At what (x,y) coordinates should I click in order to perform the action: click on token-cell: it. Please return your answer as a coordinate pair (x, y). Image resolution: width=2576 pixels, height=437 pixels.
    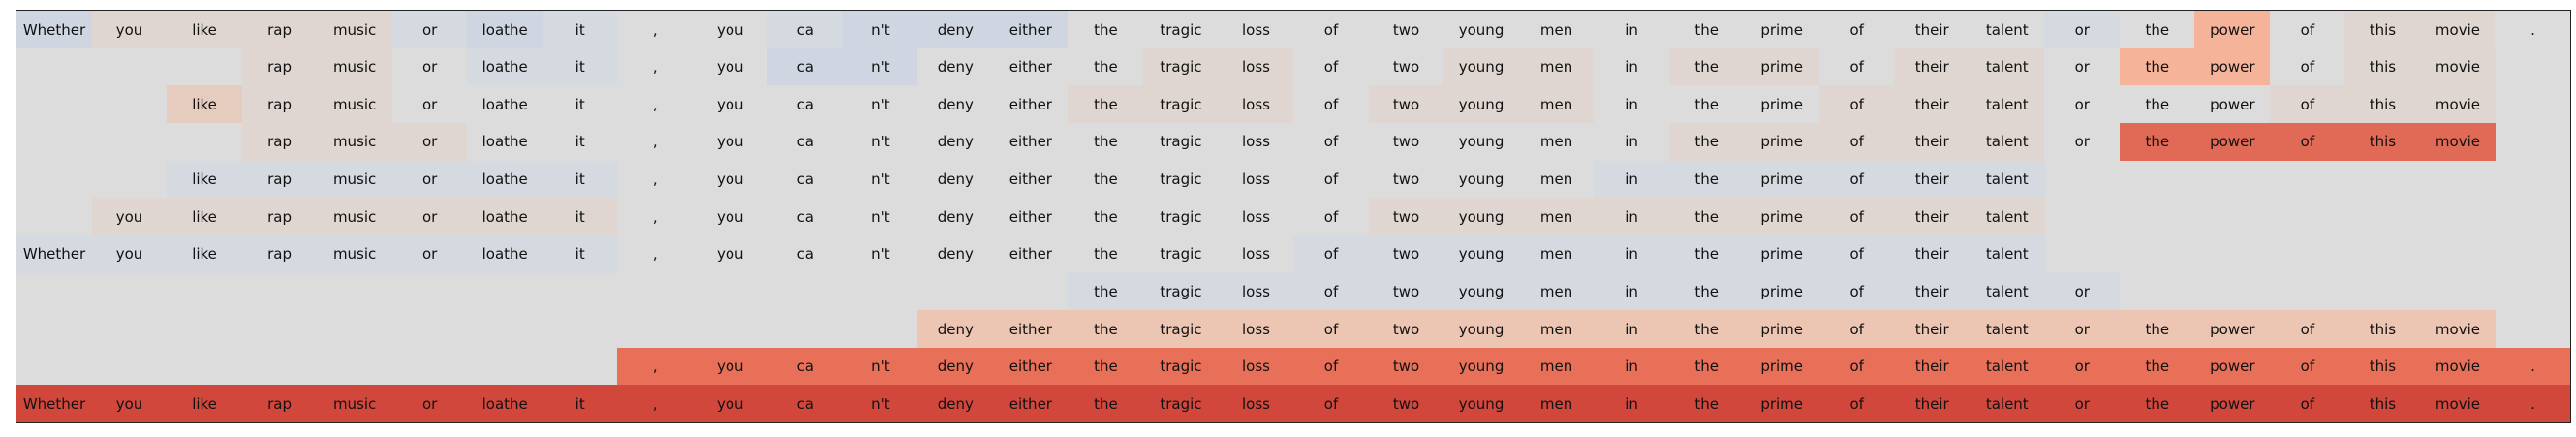
    Looking at the image, I should click on (580, 403).